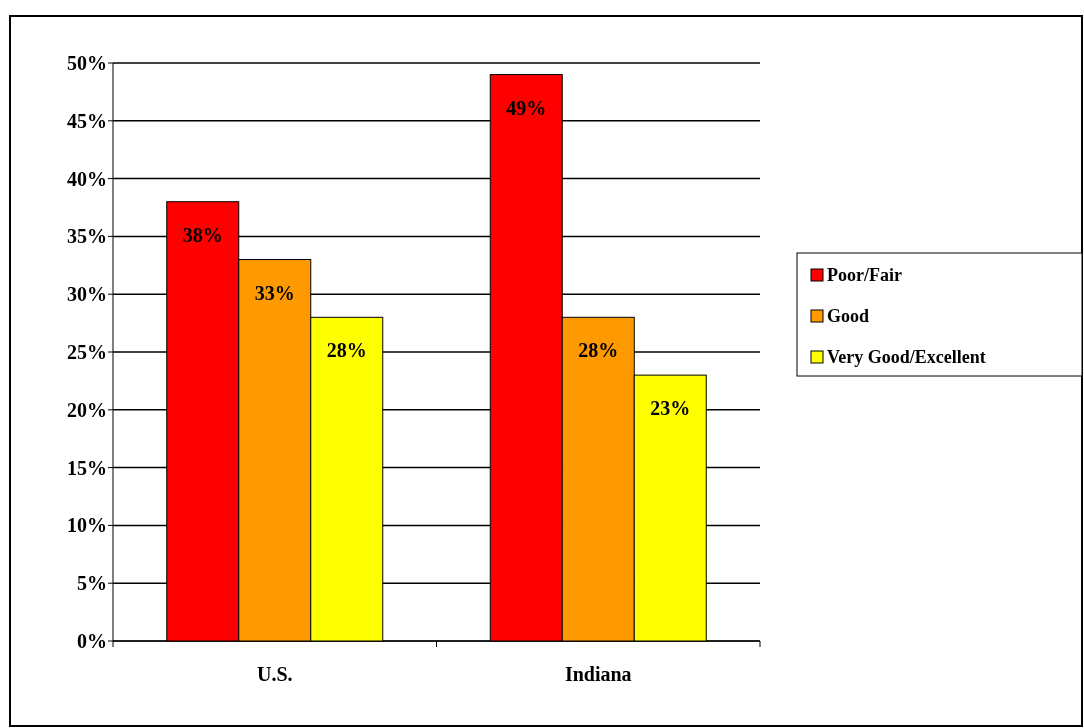 The height and width of the screenshot is (728, 1084). I want to click on y-tick-label: 0%, so click(92, 641).